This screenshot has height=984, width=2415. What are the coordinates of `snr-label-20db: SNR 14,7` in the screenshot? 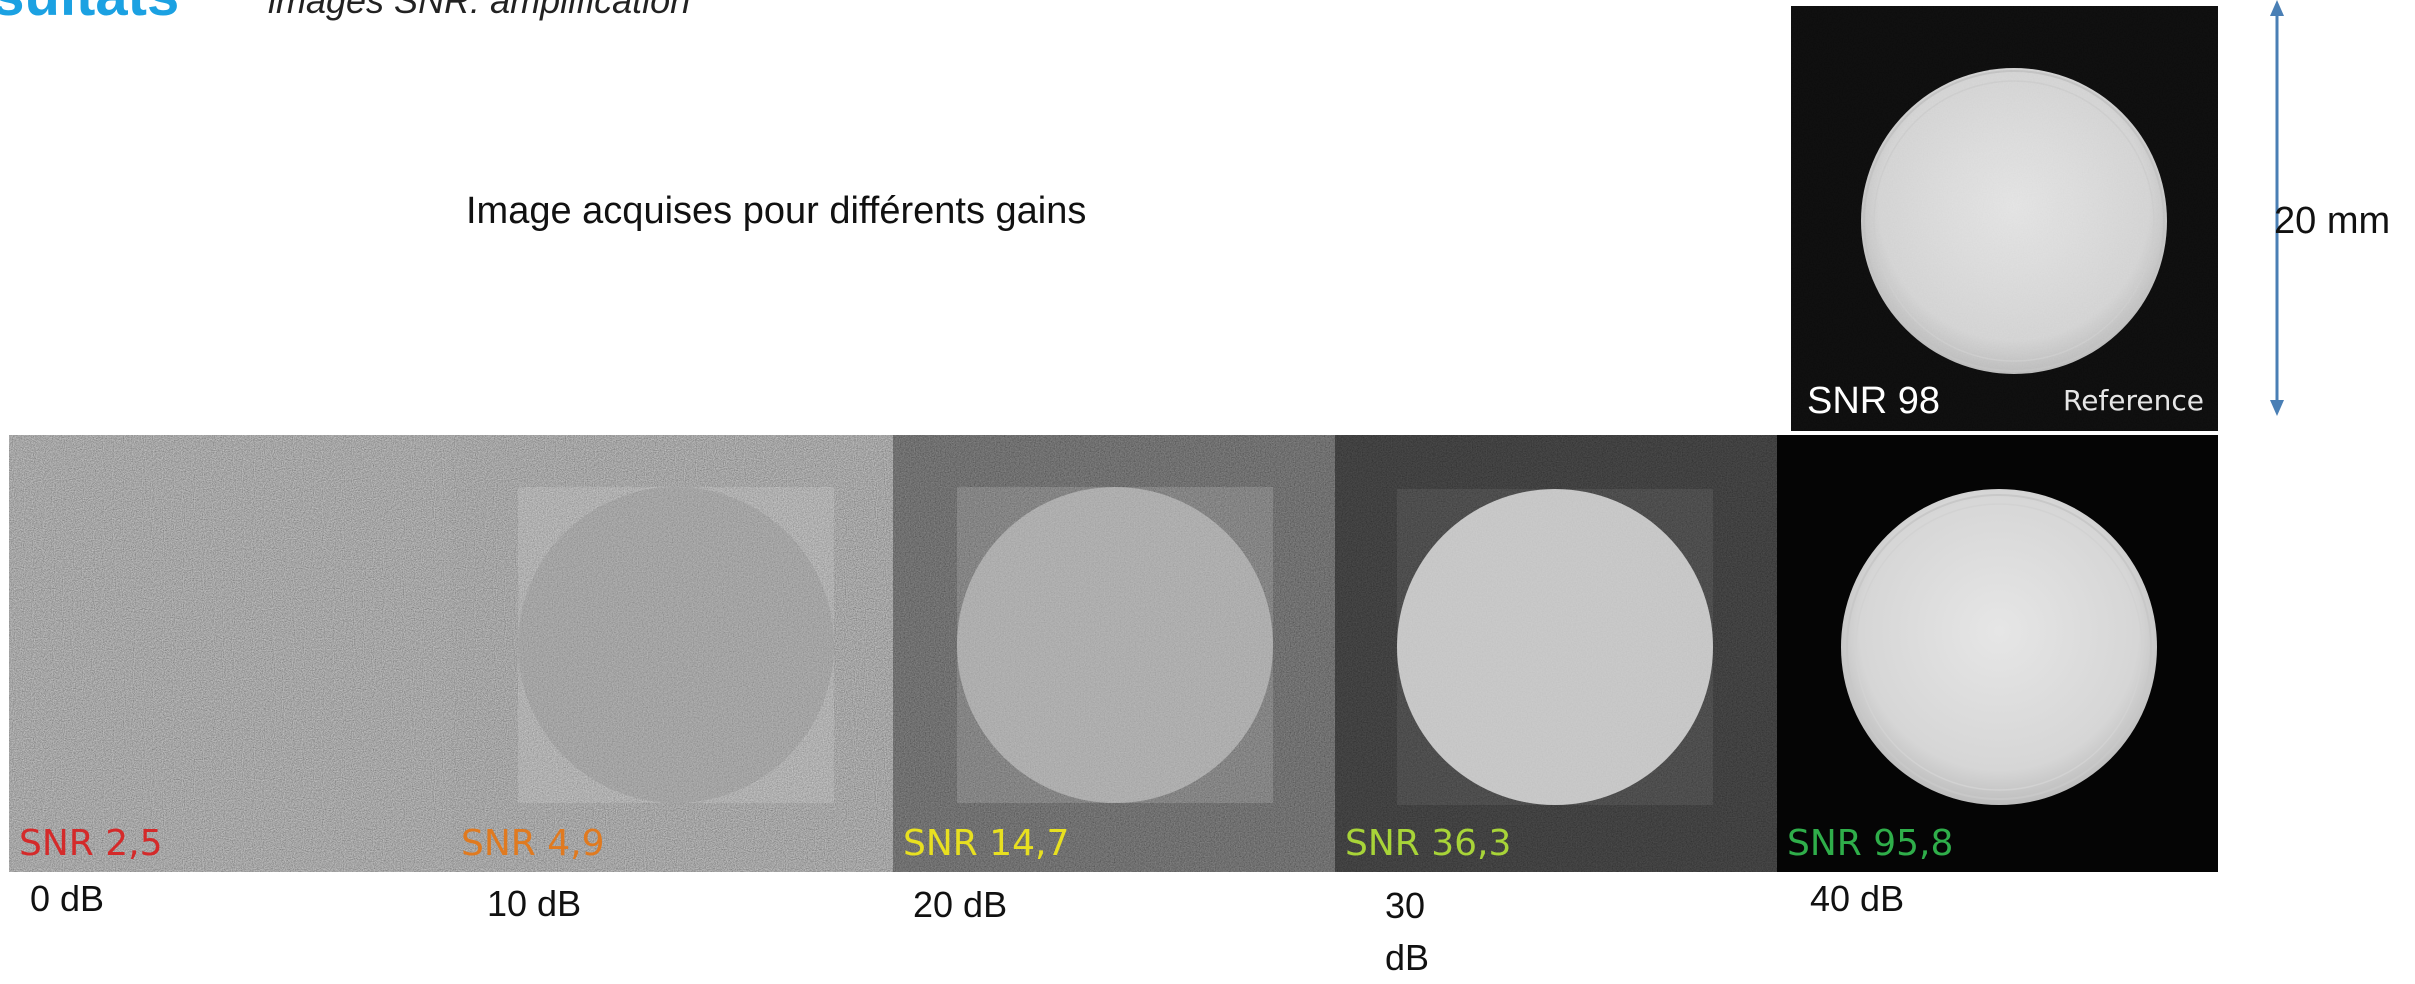 It's located at (986, 843).